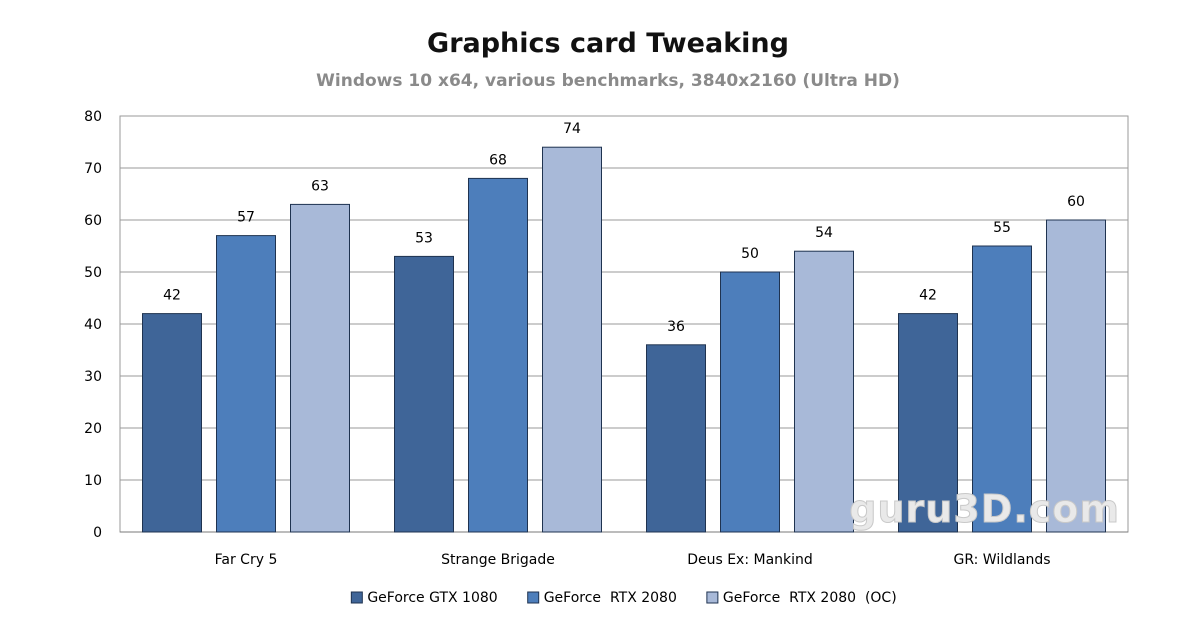 This screenshot has width=1194, height=635. Describe the element at coordinates (97, 533) in the screenshot. I see `y-tick-label: 0` at that location.